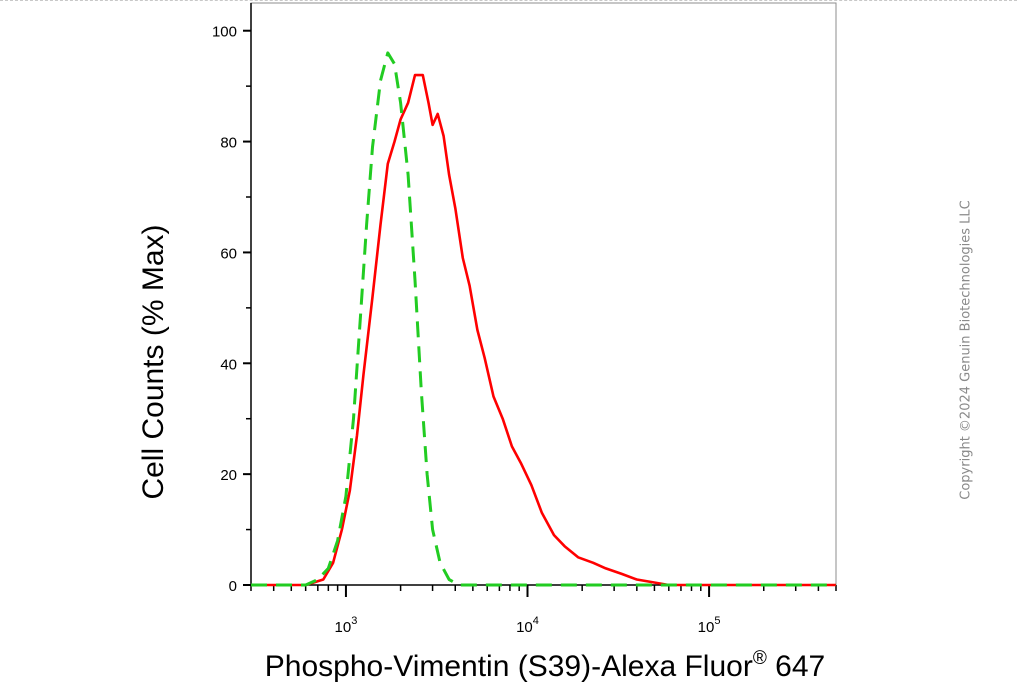  I want to click on y-tick-label: 40, so click(228, 364).